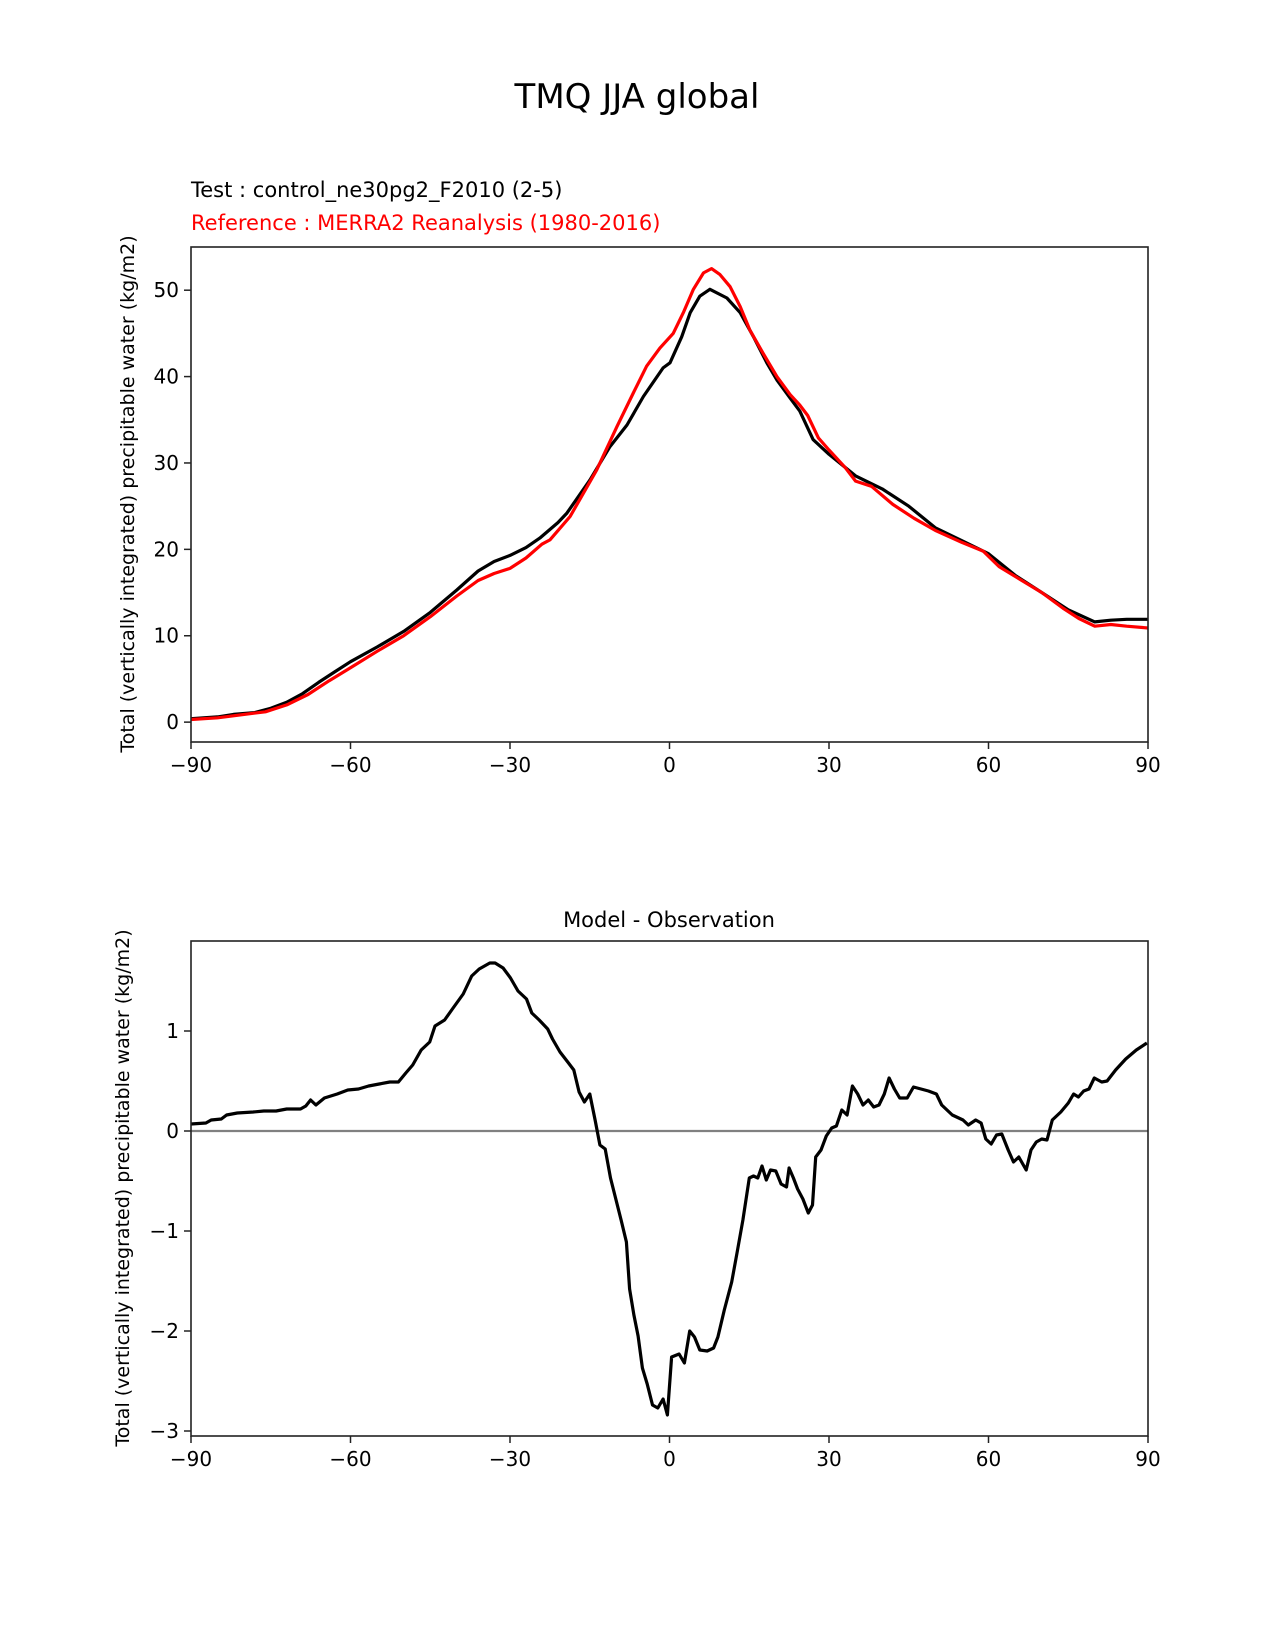 The image size is (1275, 1650). What do you see at coordinates (166, 290) in the screenshot?
I see `y-tick-label: 50` at bounding box center [166, 290].